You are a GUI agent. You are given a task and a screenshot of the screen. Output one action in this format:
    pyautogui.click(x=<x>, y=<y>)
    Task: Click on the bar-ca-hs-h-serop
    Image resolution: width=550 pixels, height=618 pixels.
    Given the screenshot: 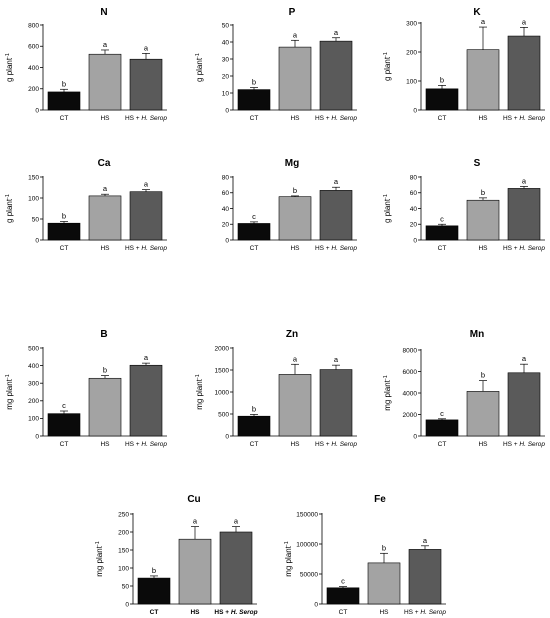 What is the action you would take?
    pyautogui.click(x=146, y=216)
    